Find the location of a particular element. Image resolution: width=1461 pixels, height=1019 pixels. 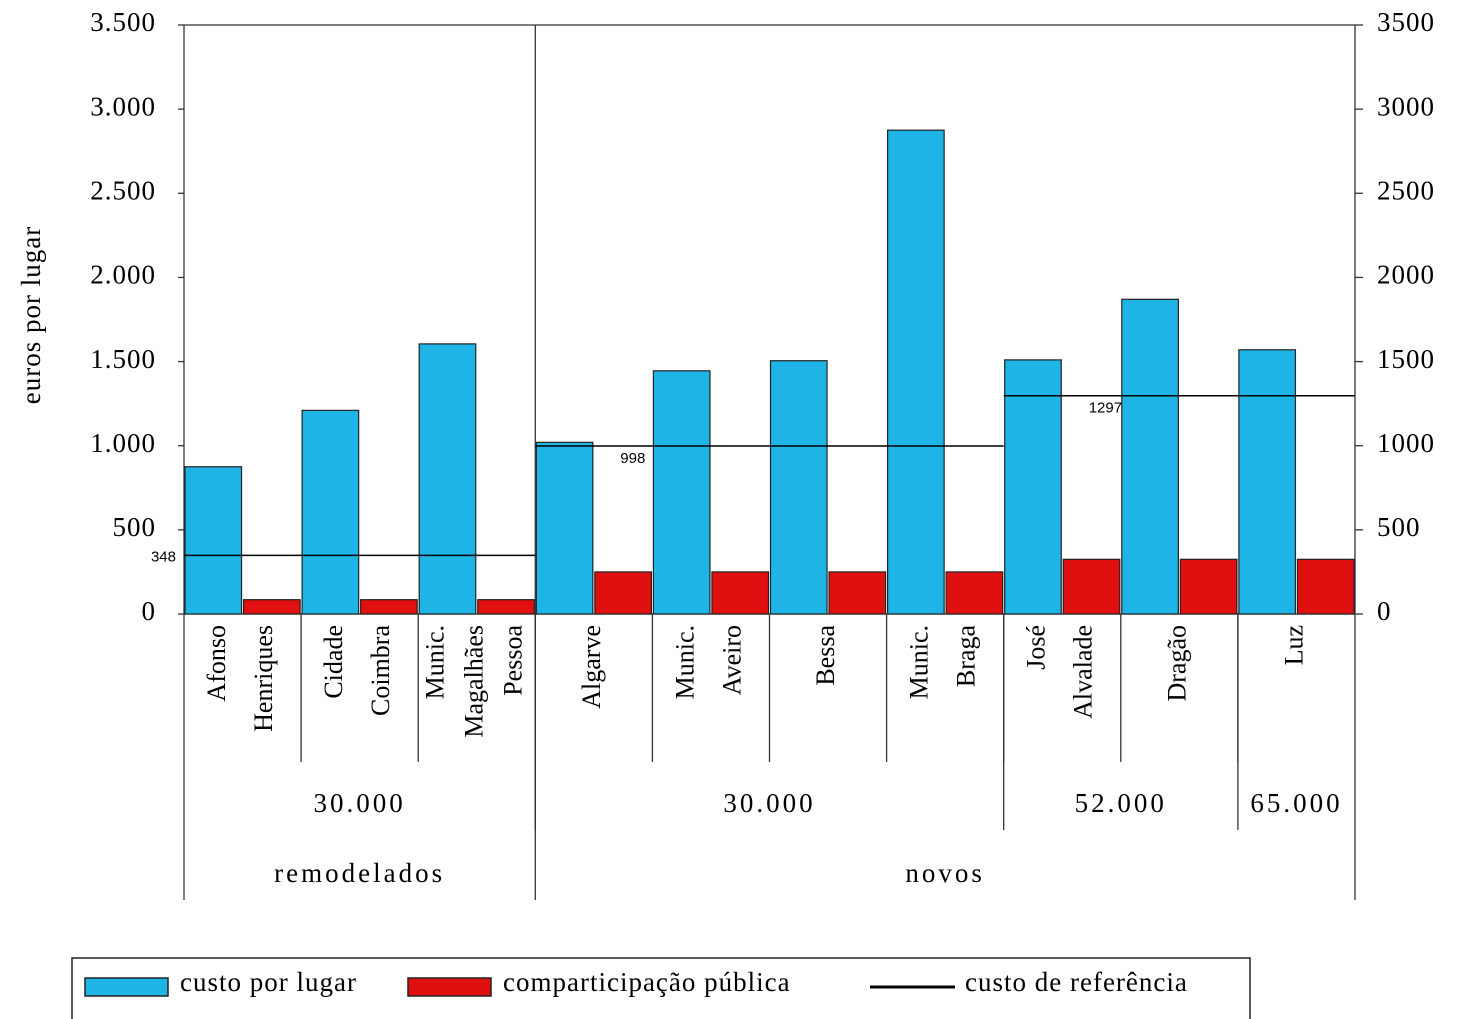

y2-tick-label: 1000 is located at coordinates (1406, 443).